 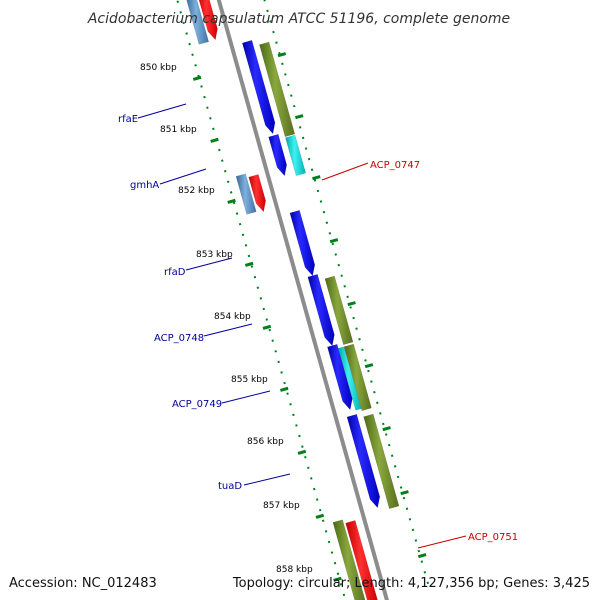 What do you see at coordinates (349, 378) in the screenshot?
I see `feature-ACP_0749-cyan` at bounding box center [349, 378].